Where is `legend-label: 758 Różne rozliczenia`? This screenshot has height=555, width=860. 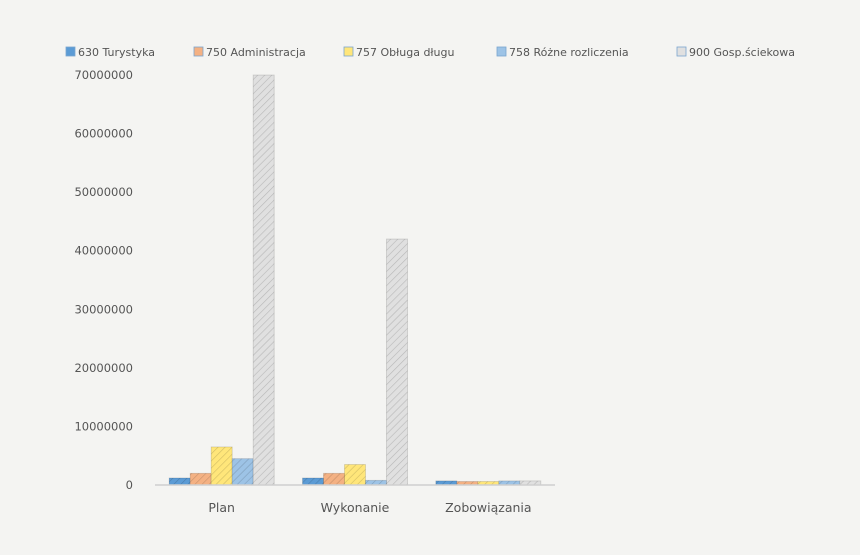
legend-label: 758 Różne rozliczenia is located at coordinates (569, 52).